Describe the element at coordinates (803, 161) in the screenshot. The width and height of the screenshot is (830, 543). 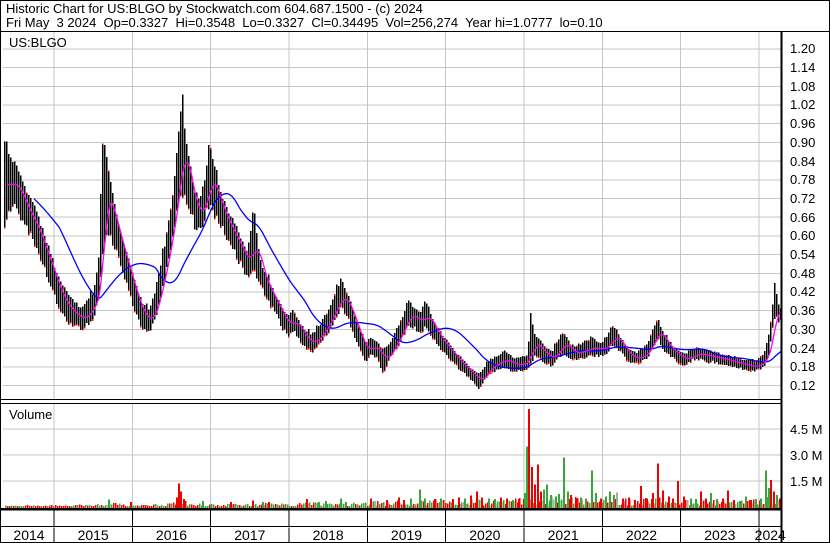
I see `price-axis-label: 0.84` at that location.